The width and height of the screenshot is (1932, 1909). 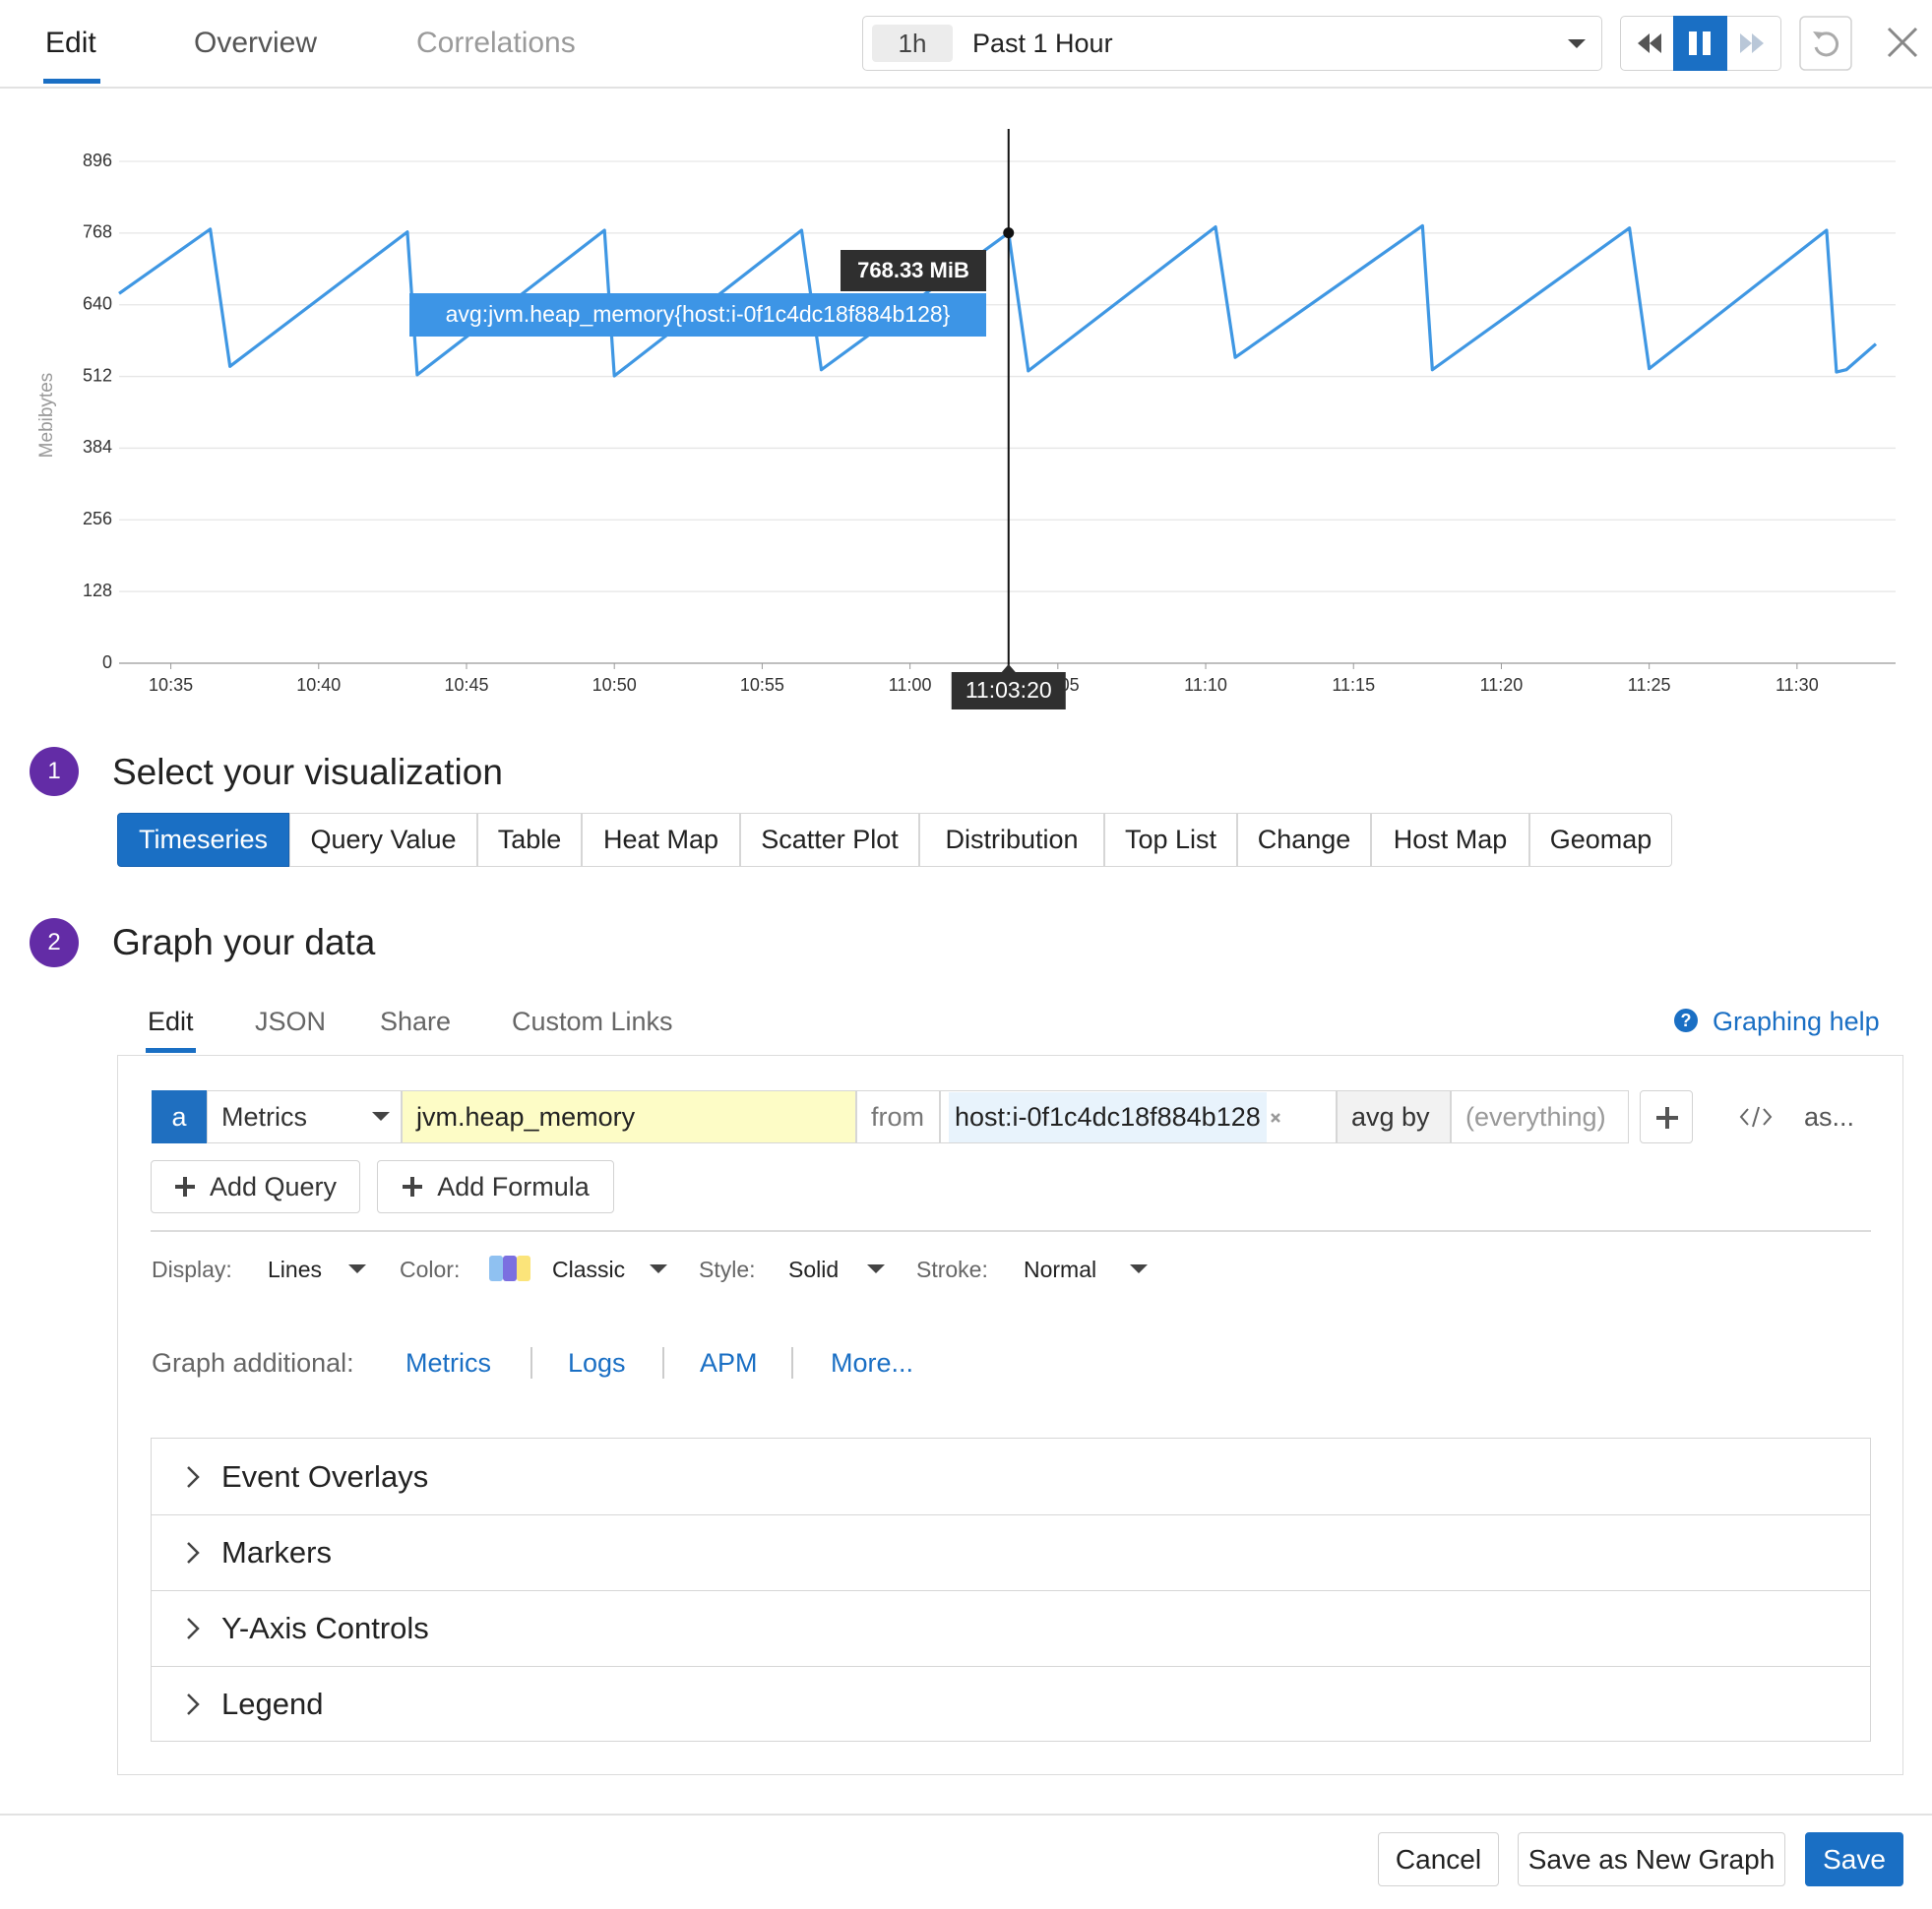 I want to click on scope-field: host:i-0f1c4dc18f884b128, so click(x=1138, y=1116).